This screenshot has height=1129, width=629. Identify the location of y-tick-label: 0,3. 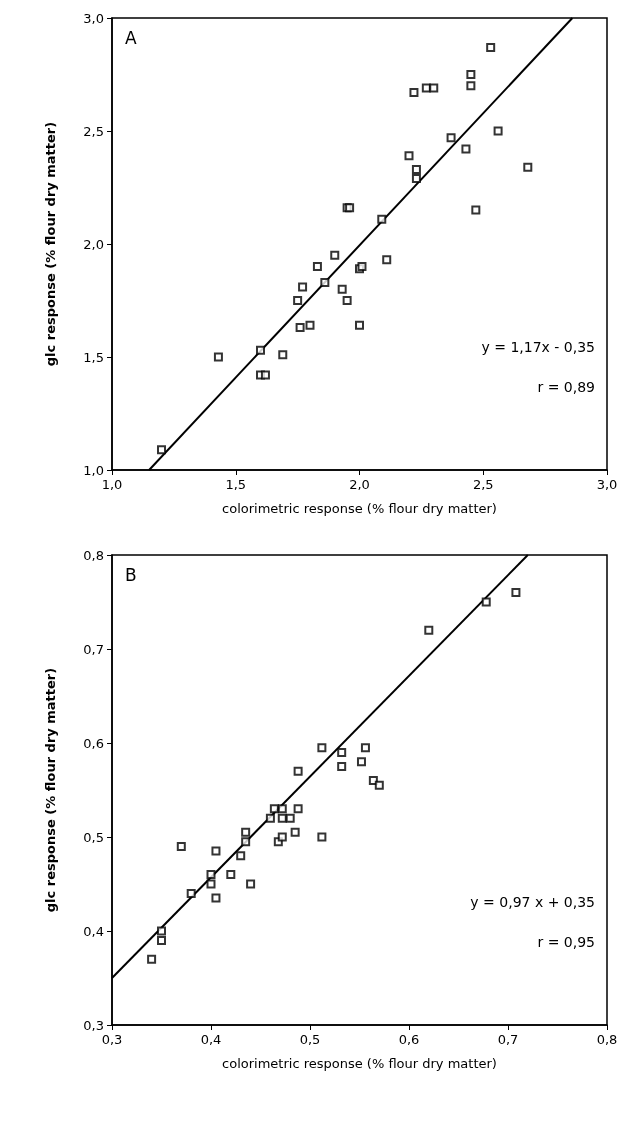
(93, 1025).